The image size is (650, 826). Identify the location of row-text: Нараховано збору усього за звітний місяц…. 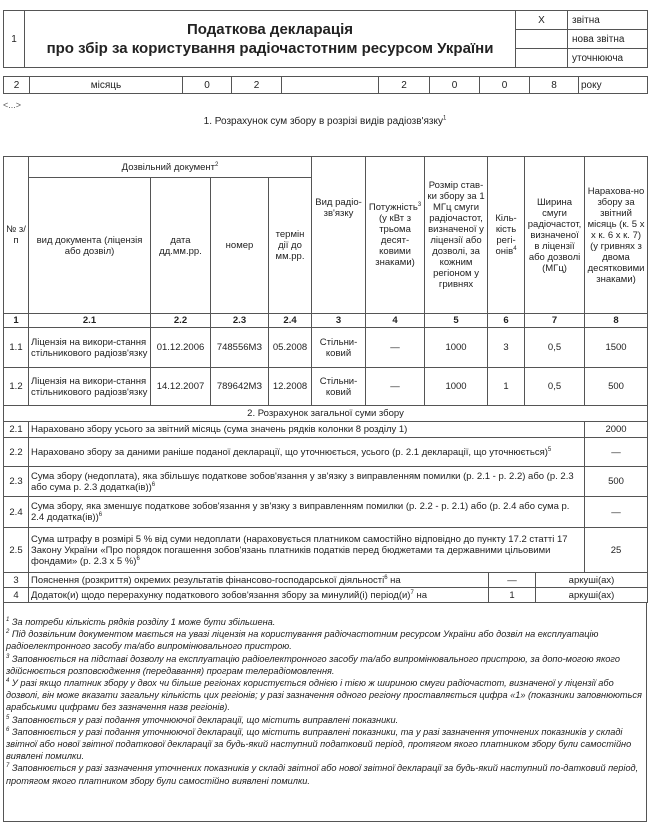
(306, 429).